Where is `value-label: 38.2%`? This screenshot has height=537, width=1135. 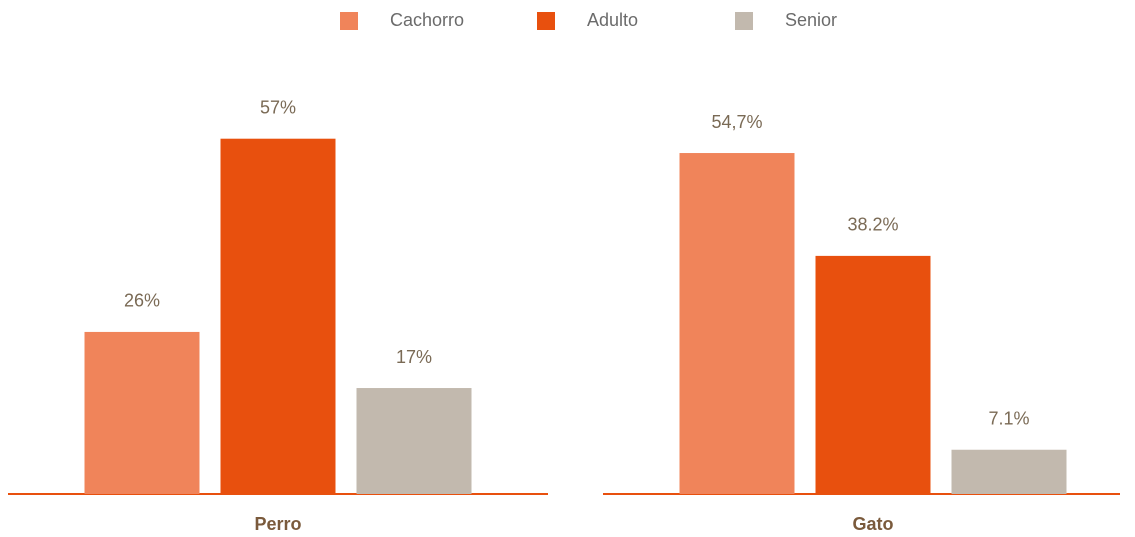 value-label: 38.2% is located at coordinates (872, 225).